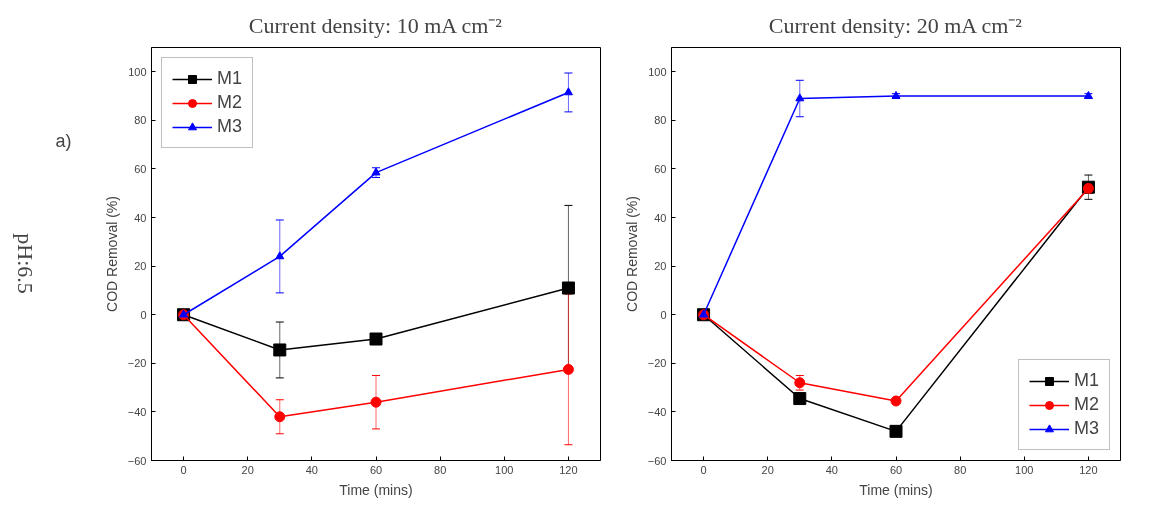  I want to click on text: a), so click(63, 140).